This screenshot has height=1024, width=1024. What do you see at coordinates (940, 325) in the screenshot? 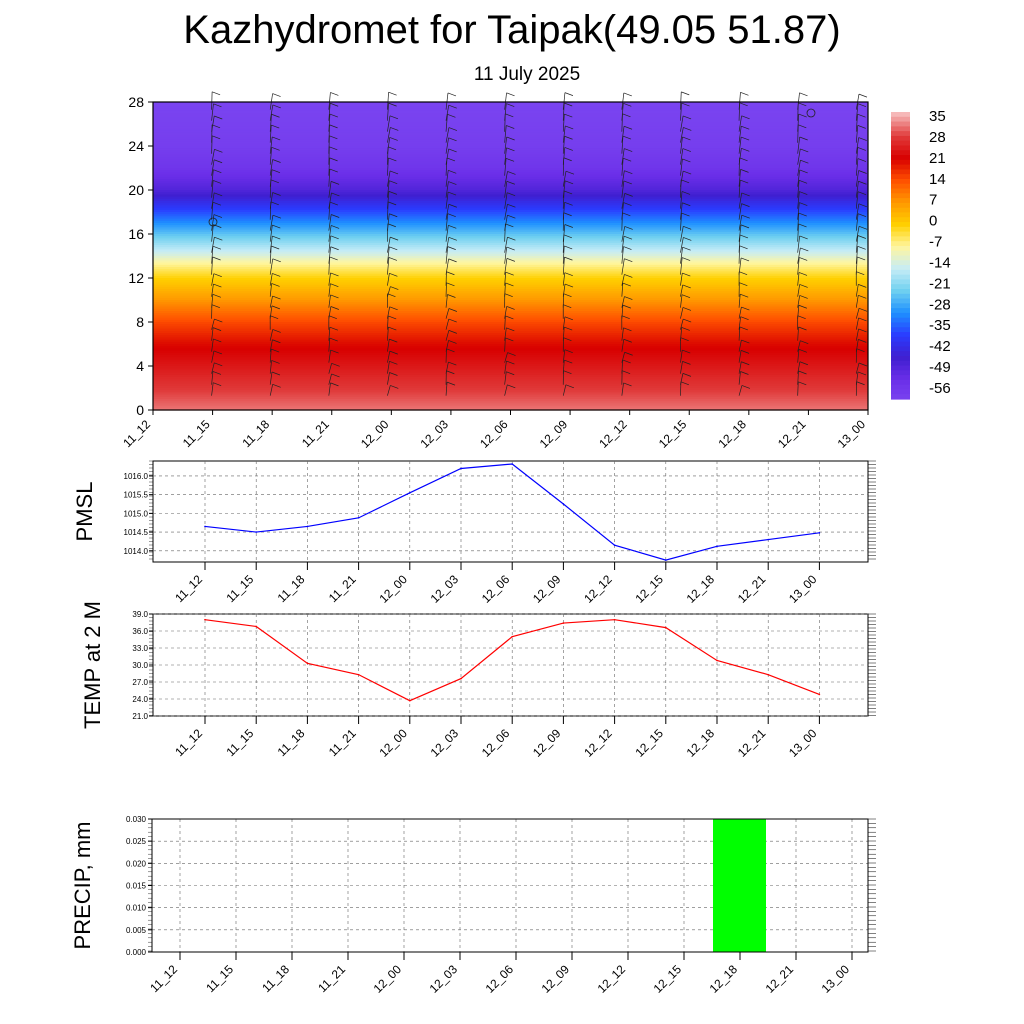
I see `colorbar-label: -35` at bounding box center [940, 325].